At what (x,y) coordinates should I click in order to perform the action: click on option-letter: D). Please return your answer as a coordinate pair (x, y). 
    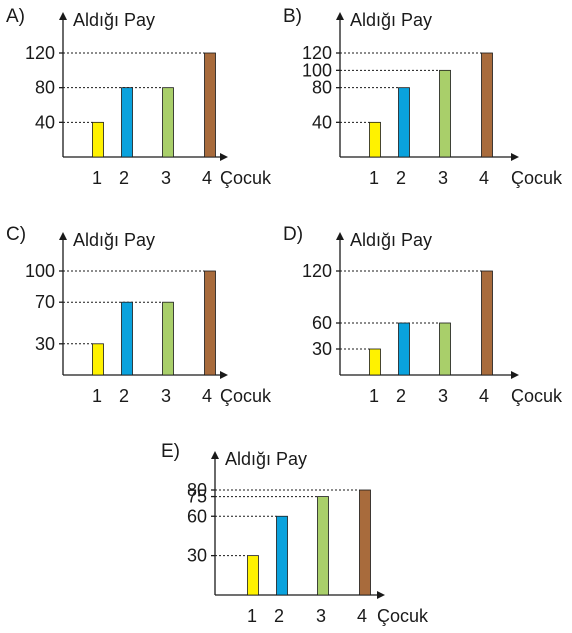
    Looking at the image, I should click on (293, 234).